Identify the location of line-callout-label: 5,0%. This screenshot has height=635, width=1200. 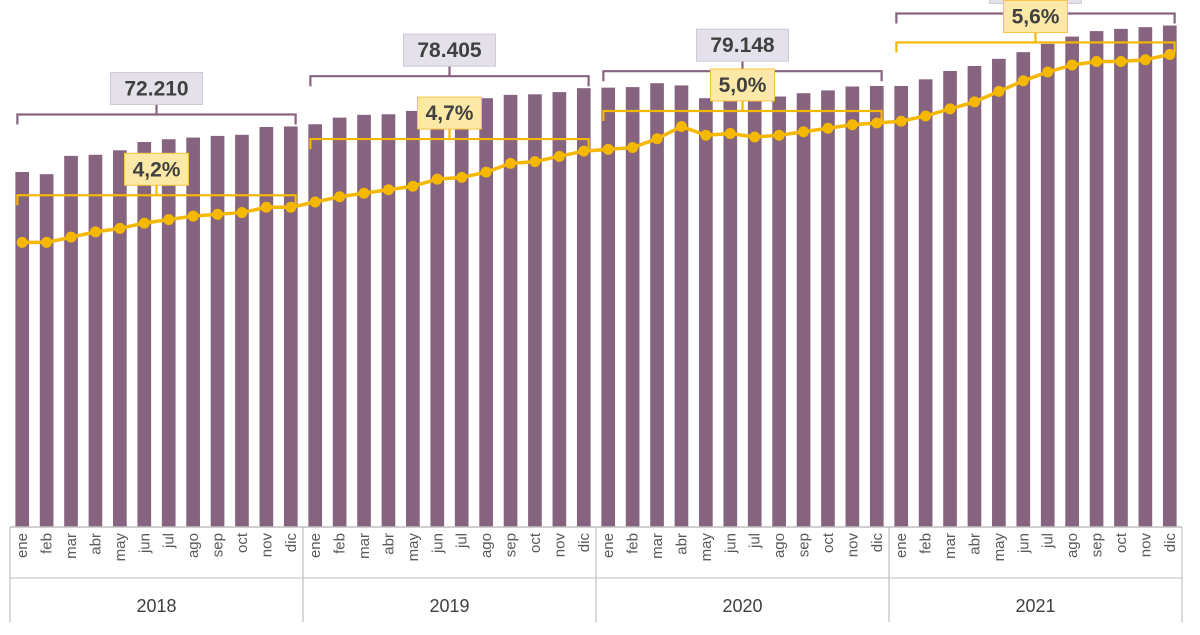
(743, 85).